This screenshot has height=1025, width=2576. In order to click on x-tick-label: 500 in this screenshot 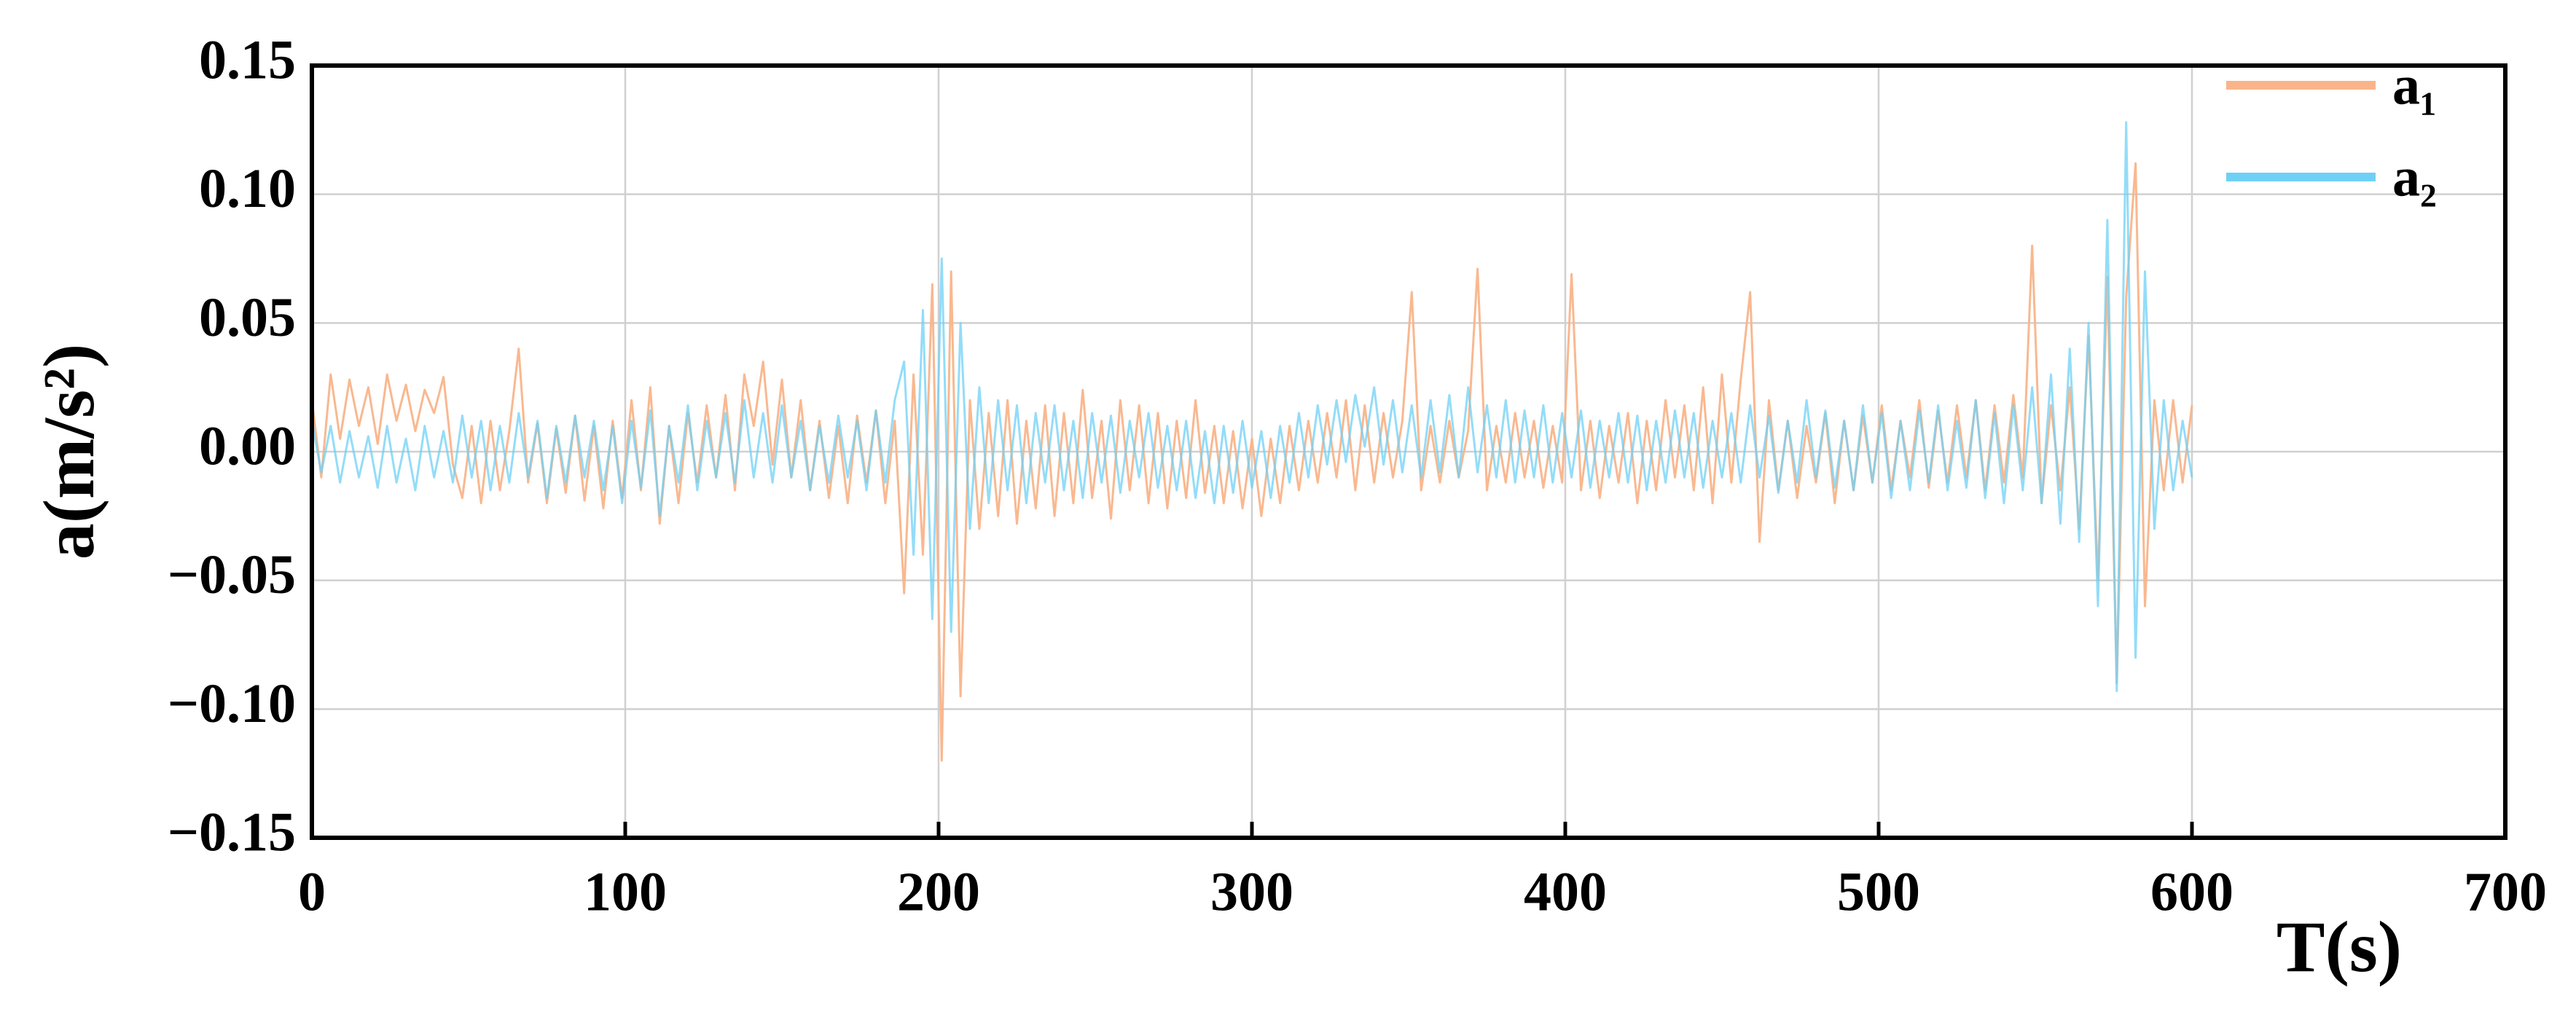, I will do `click(1878, 891)`.